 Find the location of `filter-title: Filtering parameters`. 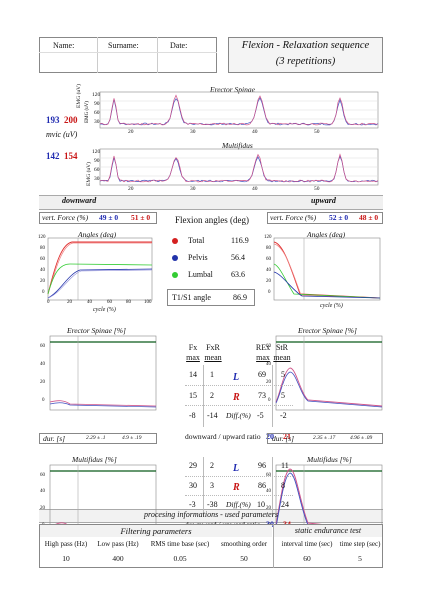

filter-title: Filtering parameters is located at coordinates (156, 531).